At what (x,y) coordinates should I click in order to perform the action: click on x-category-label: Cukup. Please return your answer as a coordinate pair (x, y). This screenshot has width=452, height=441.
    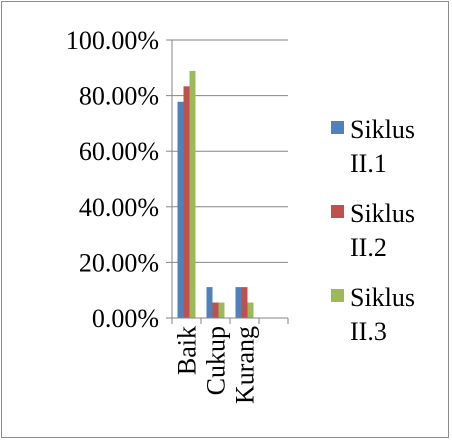
    Looking at the image, I should click on (216, 360).